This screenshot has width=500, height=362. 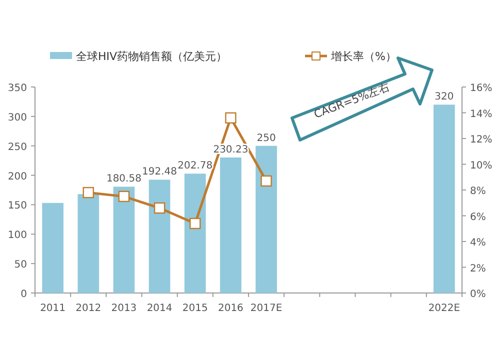 I want to click on y-tick-label: 300, so click(x=17, y=118).